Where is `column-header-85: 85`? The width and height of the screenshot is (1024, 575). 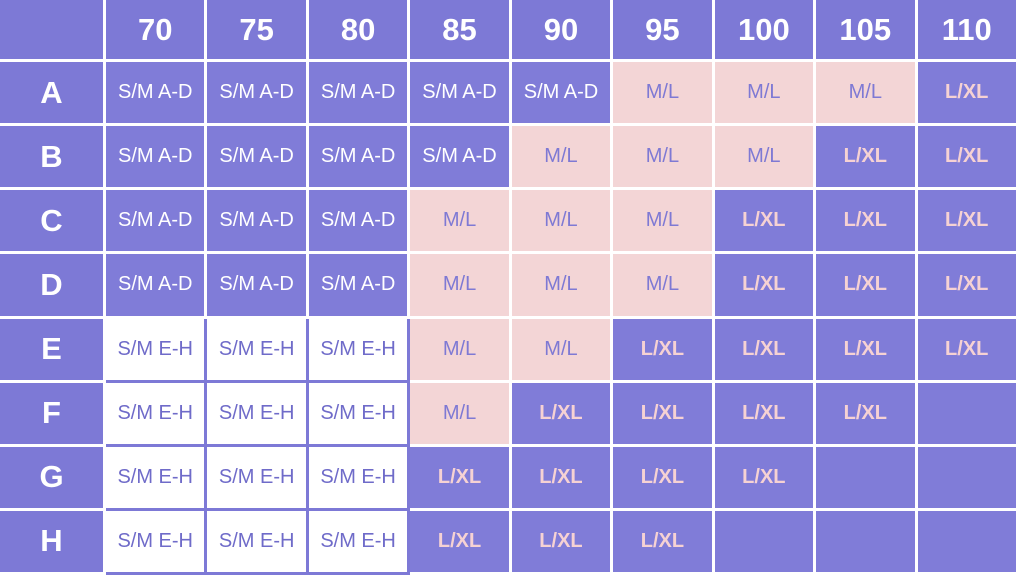 column-header-85: 85 is located at coordinates (461, 31).